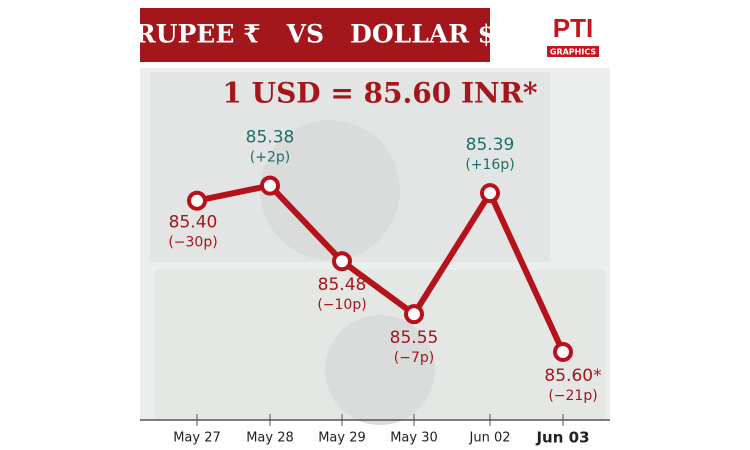  What do you see at coordinates (270, 158) in the screenshot?
I see `change-label: (+2p)` at bounding box center [270, 158].